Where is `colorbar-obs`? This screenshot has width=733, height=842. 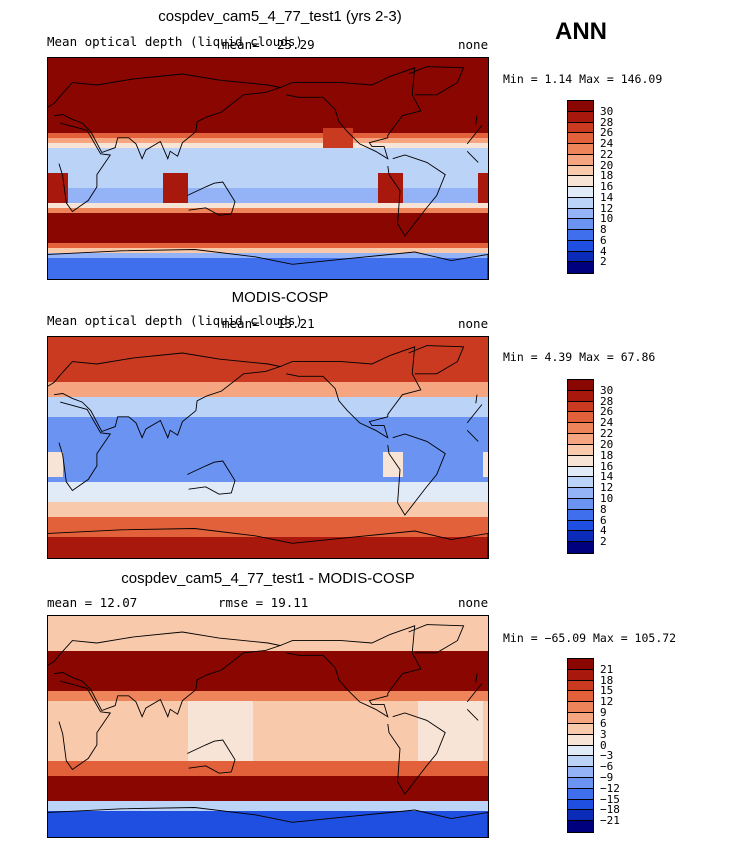 colorbar-obs is located at coordinates (580, 466).